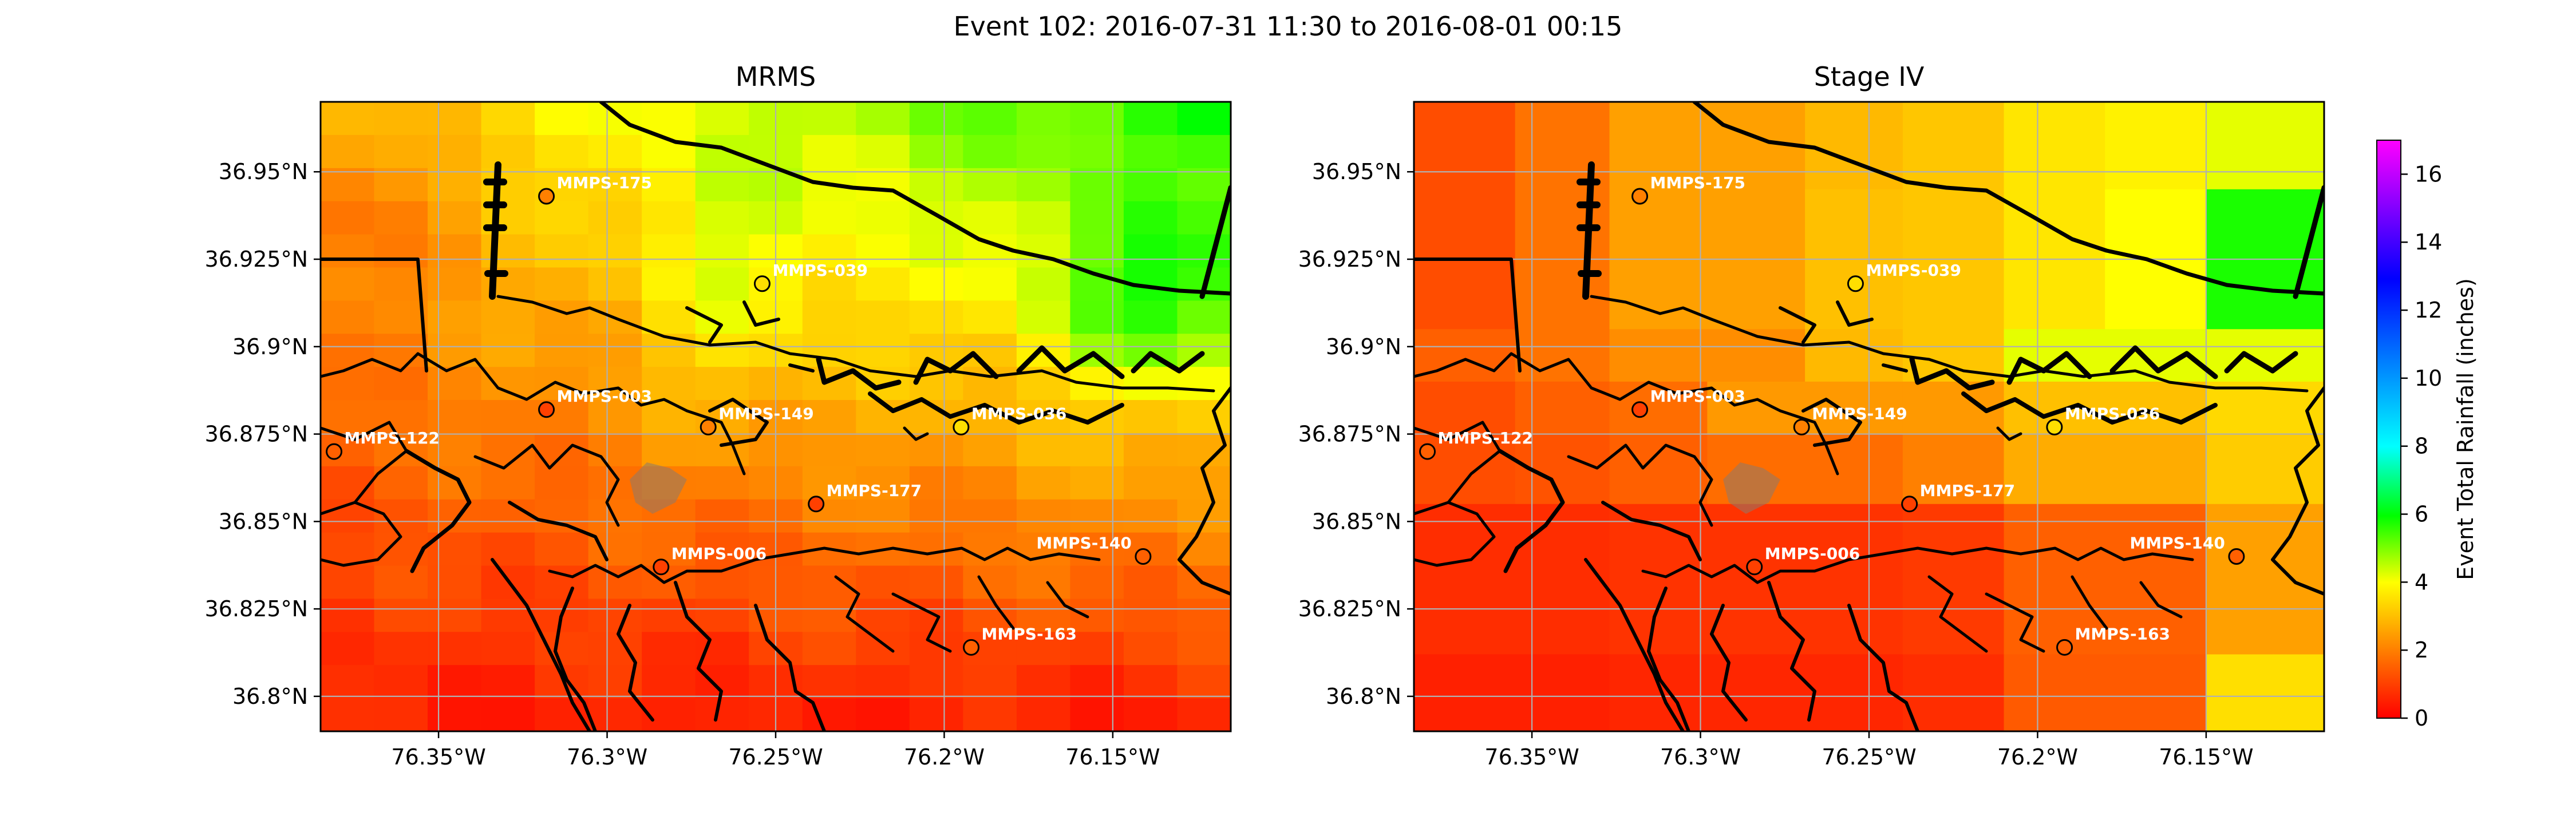 The width and height of the screenshot is (2576, 824). I want to click on mrms-x-tick-label: 76.3°W, so click(607, 757).